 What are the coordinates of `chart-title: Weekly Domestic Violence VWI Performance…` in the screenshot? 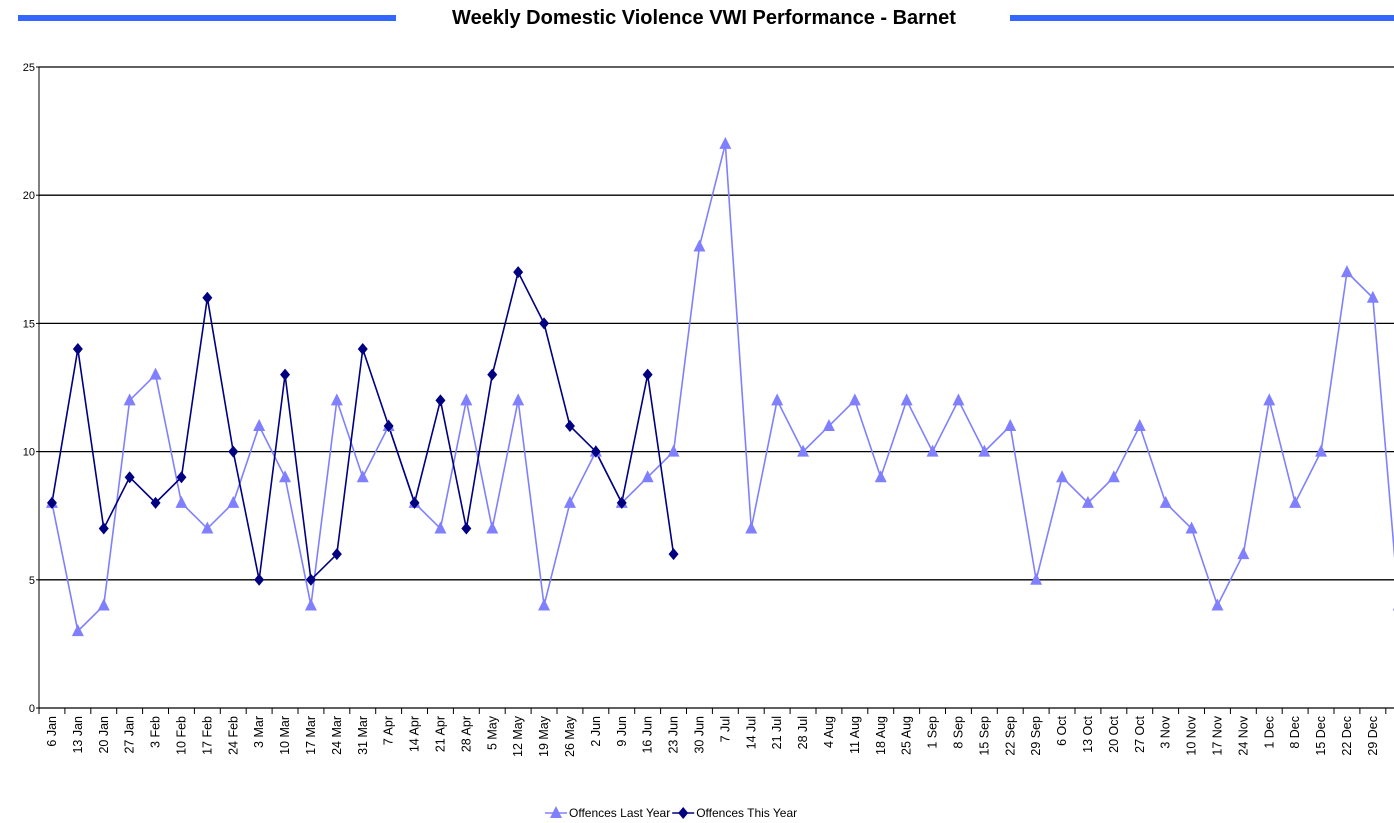 It's located at (704, 18).